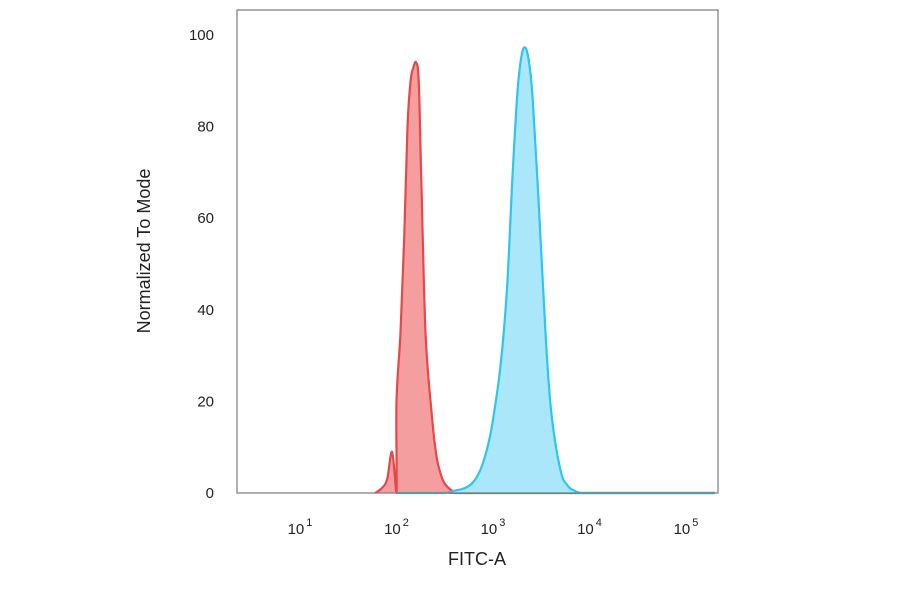 The height and width of the screenshot is (599, 900). What do you see at coordinates (201, 35) in the screenshot?
I see `y-tick-label-100: 100` at bounding box center [201, 35].